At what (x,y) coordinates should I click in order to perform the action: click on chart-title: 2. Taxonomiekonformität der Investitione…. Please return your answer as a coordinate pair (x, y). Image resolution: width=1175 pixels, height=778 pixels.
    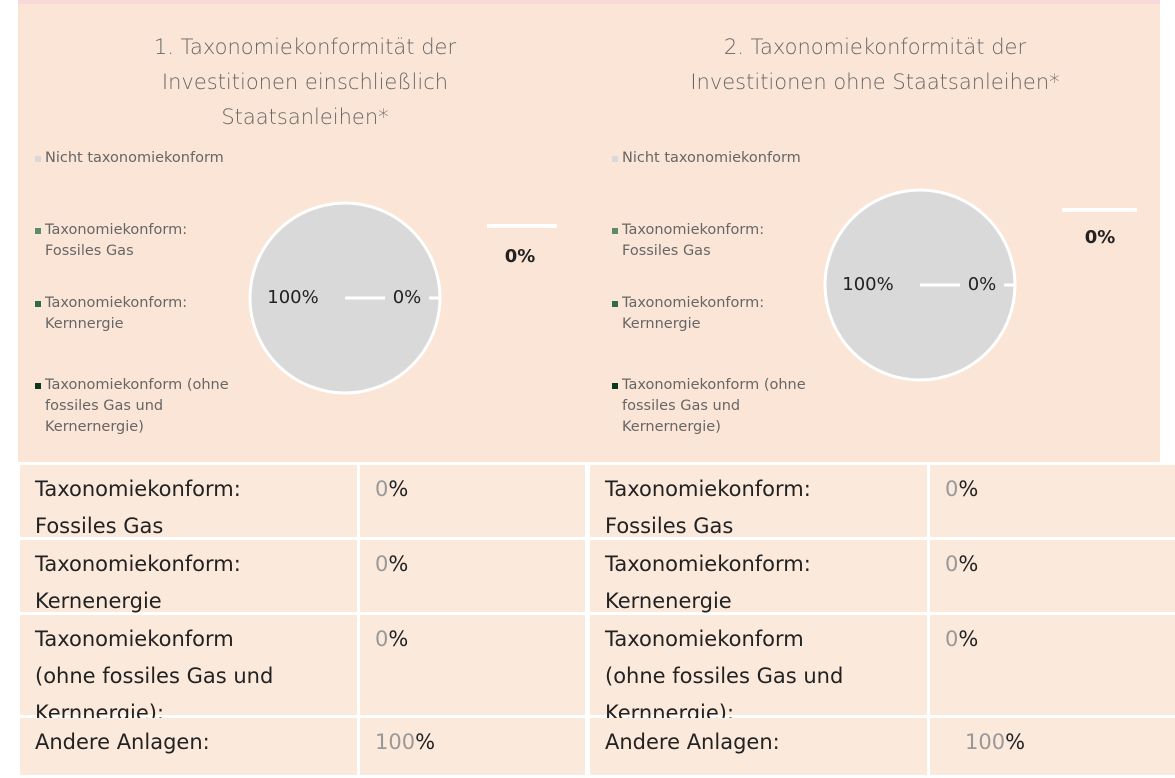
    Looking at the image, I should click on (875, 64).